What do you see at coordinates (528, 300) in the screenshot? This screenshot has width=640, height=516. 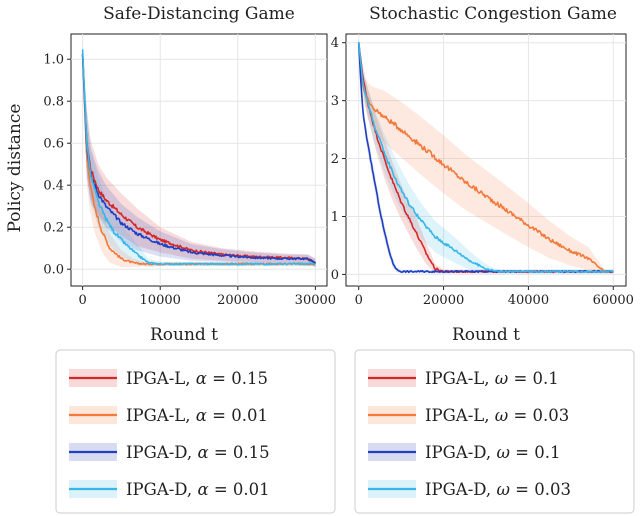 I see `x-tick-label: 40000` at bounding box center [528, 300].